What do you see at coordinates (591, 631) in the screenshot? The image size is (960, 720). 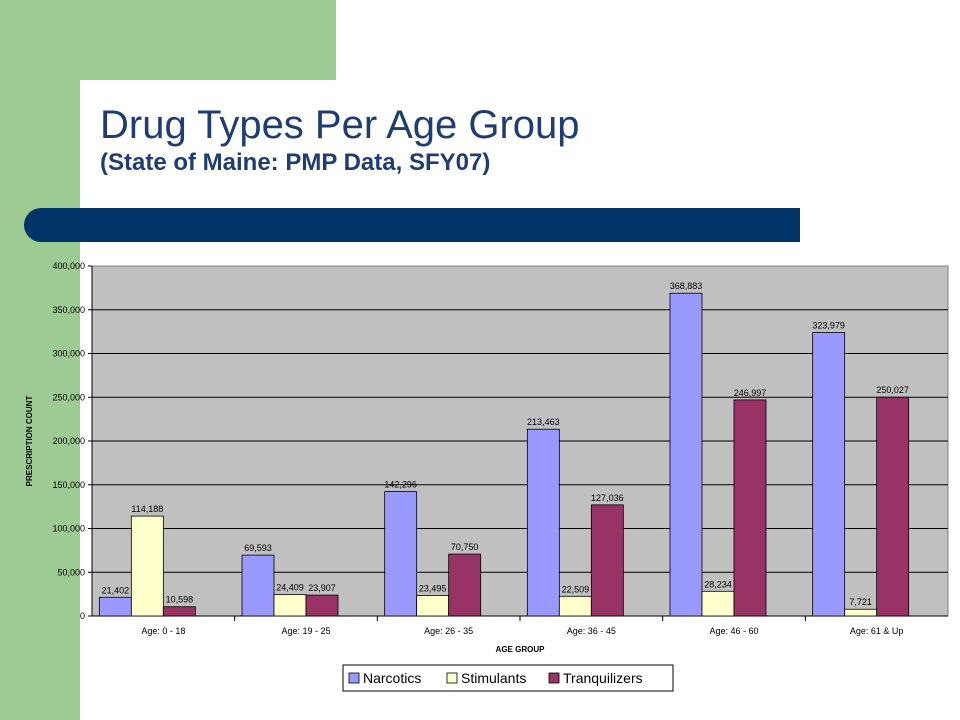 I see `x-tick-label: Age: 36 - 45` at bounding box center [591, 631].